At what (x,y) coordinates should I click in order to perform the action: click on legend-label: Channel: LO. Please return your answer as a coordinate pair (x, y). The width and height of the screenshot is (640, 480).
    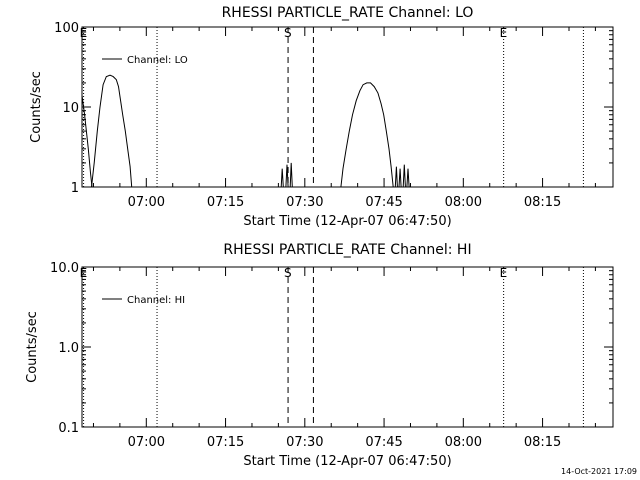
    Looking at the image, I should click on (157, 60).